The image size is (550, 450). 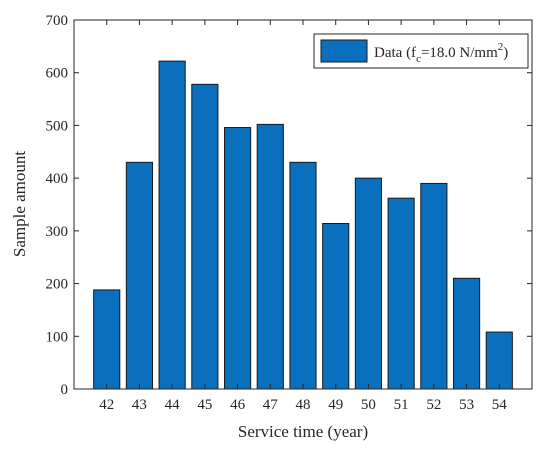 What do you see at coordinates (271, 405) in the screenshot?
I see `x-tick-label: 47` at bounding box center [271, 405].